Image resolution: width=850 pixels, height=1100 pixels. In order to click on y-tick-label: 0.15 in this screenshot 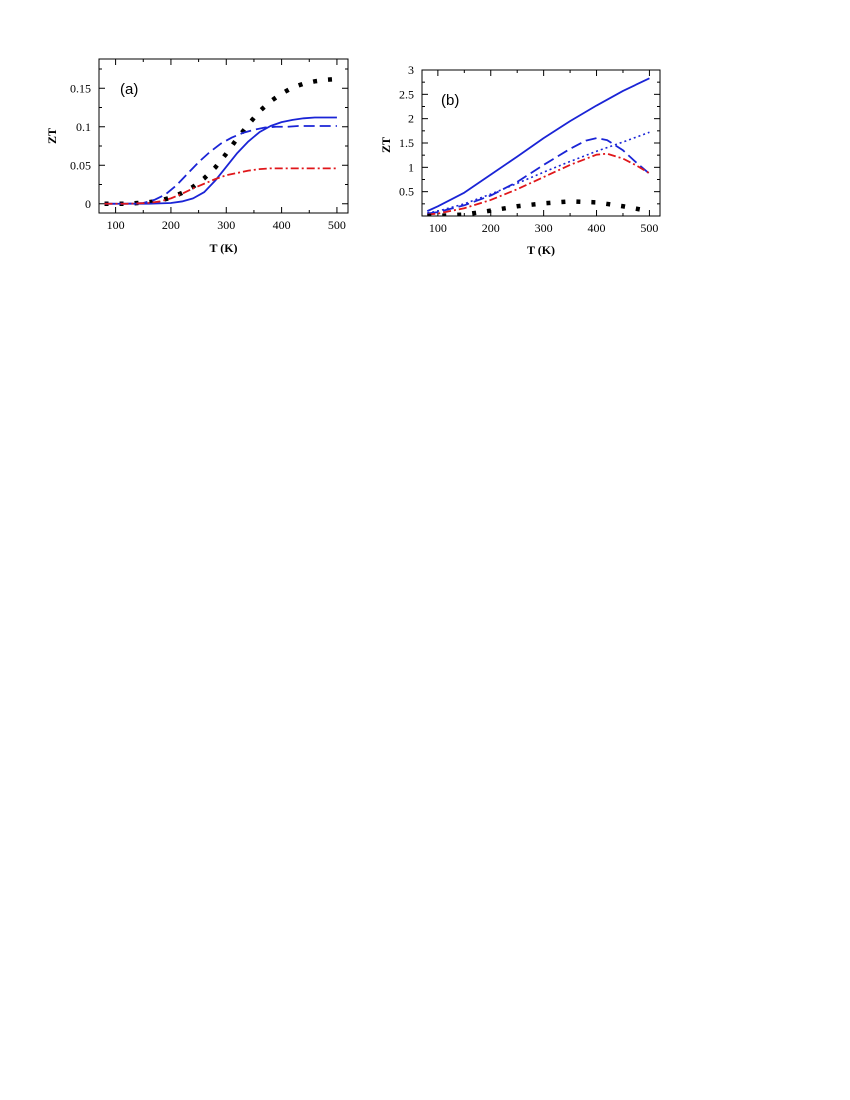, I will do `click(80, 88)`.